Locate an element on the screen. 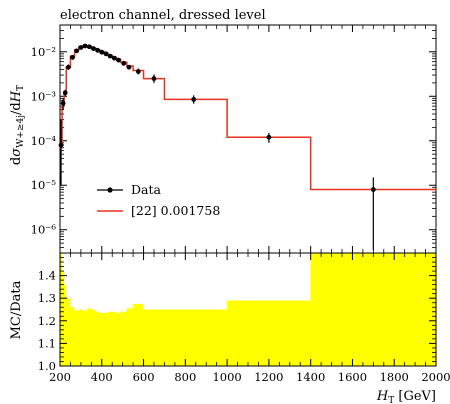 The width and height of the screenshot is (450, 404). y-label-subscript: W+≥4j is located at coordinates (21, 131).